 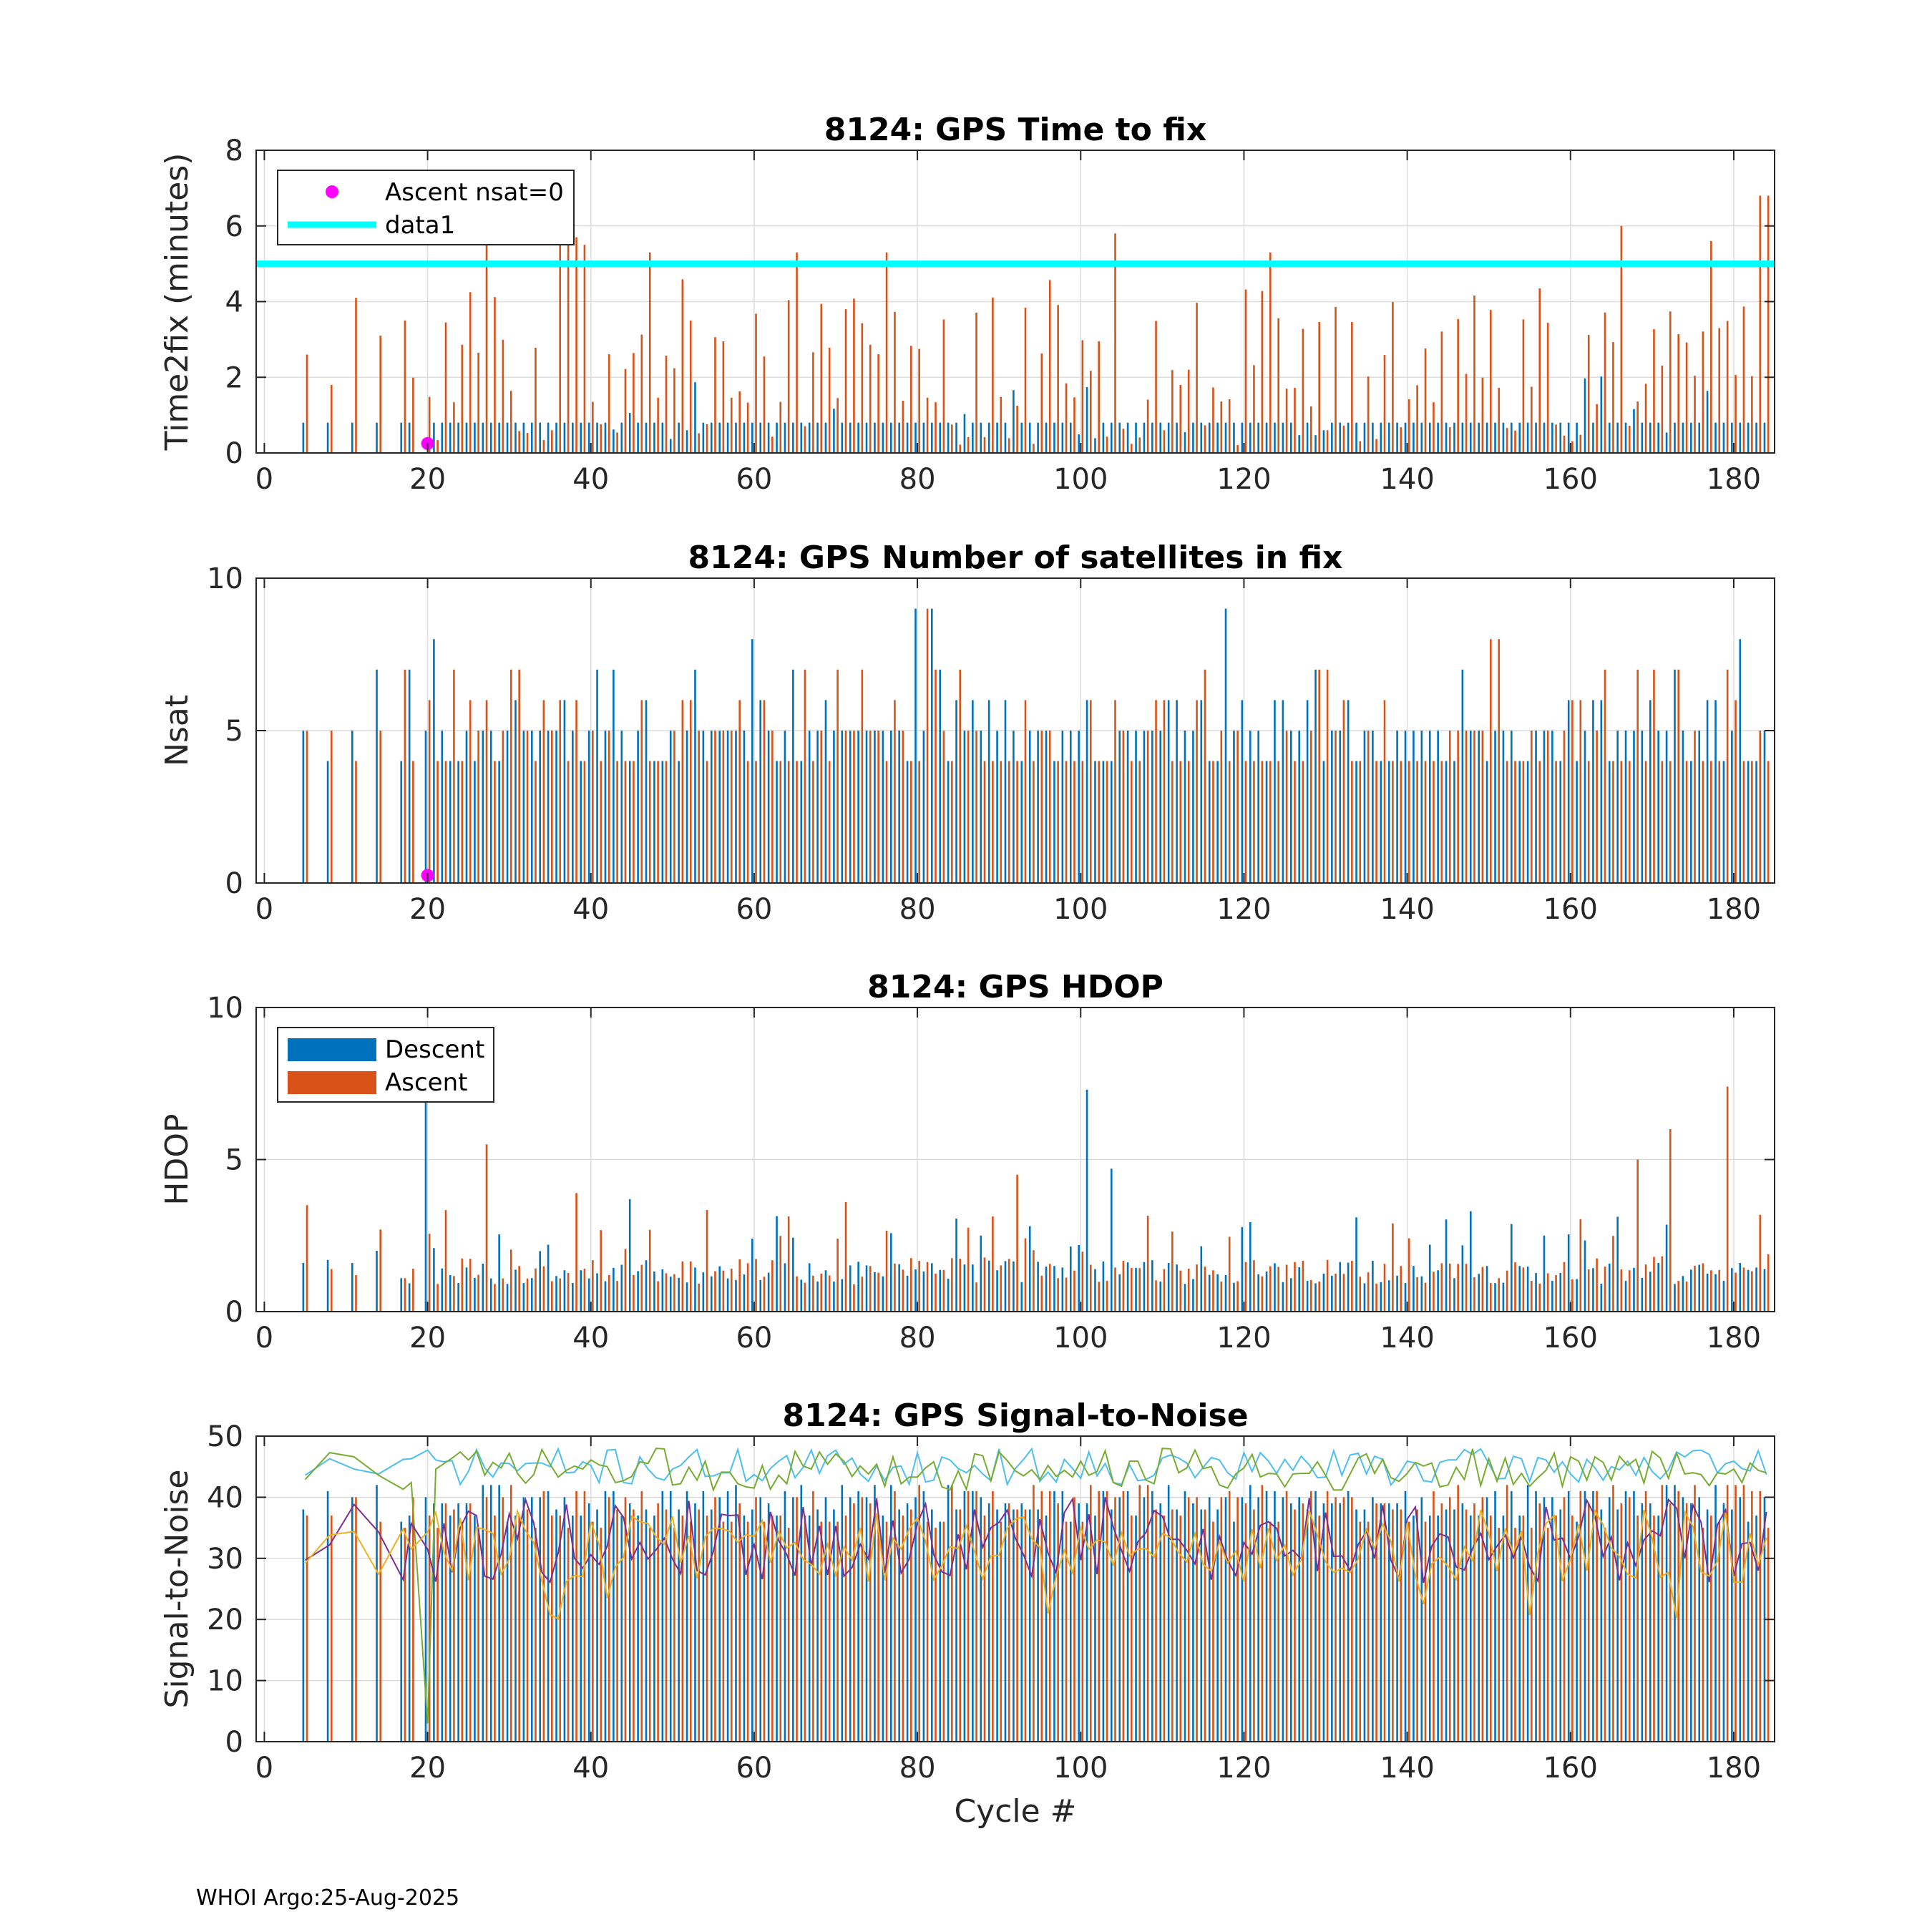 What do you see at coordinates (225, 1497) in the screenshot?
I see `y-tick-label: 40` at bounding box center [225, 1497].